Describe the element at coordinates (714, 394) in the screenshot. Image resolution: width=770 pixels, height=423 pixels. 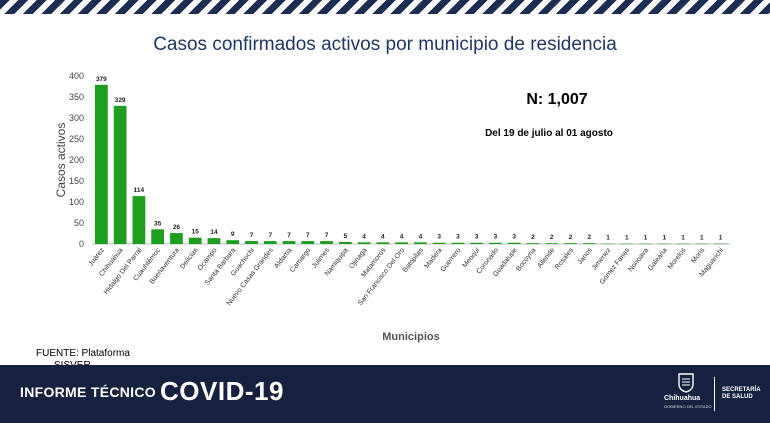
I see `logo-divider` at that location.